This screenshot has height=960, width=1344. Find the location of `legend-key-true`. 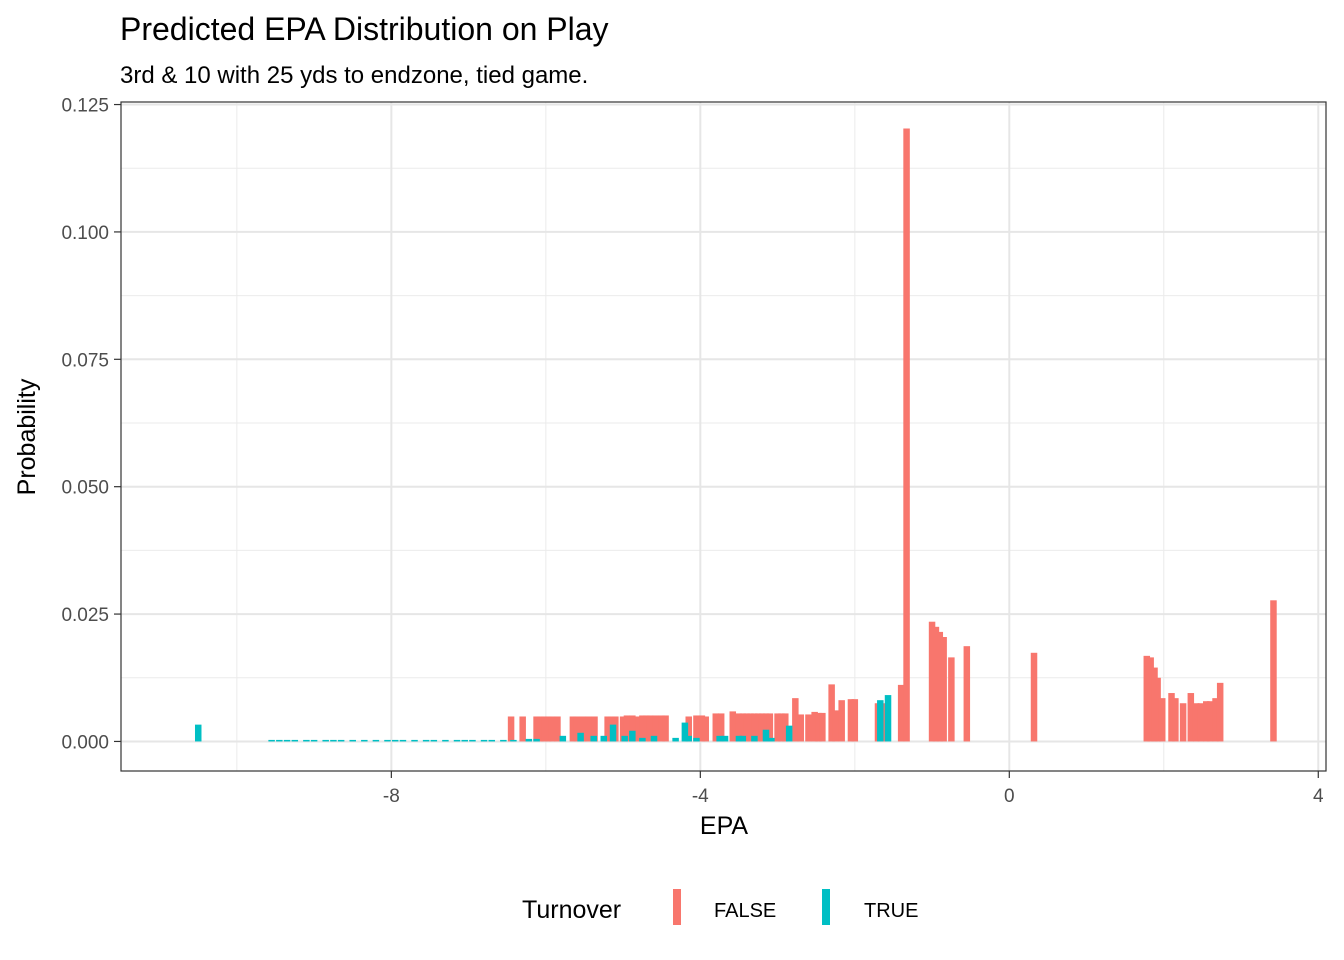

legend-key-true is located at coordinates (826, 907).